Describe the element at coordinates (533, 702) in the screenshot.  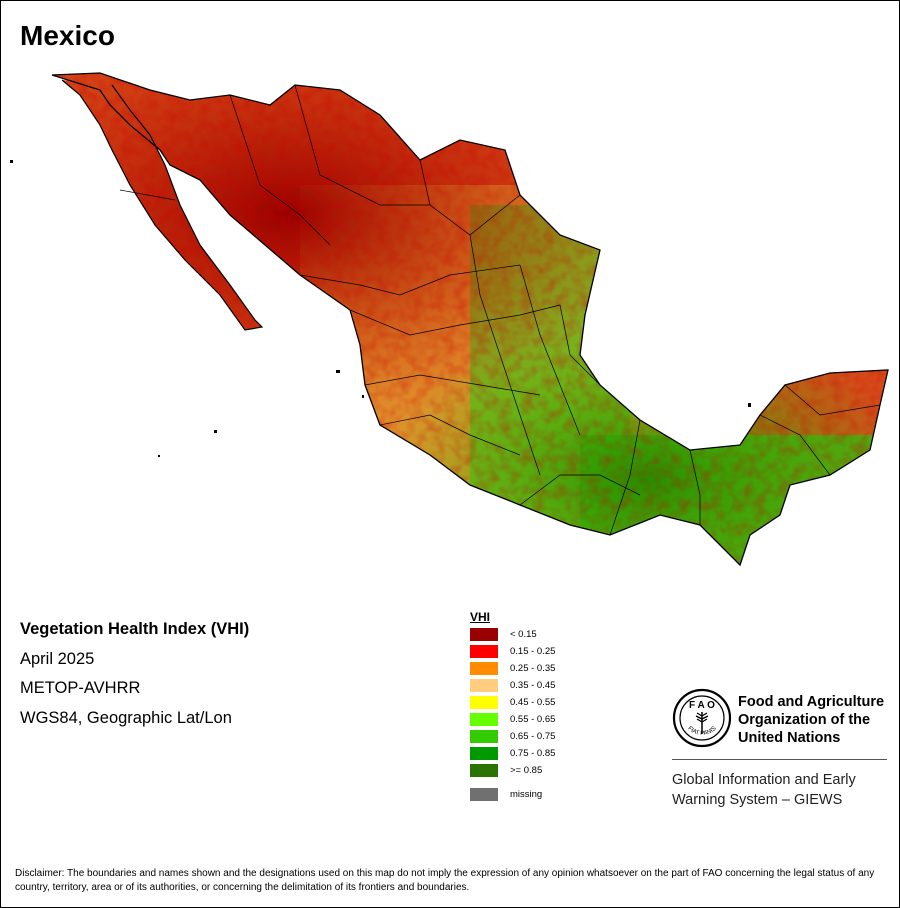
I see `legend-label: 0.45 - 0.55` at that location.